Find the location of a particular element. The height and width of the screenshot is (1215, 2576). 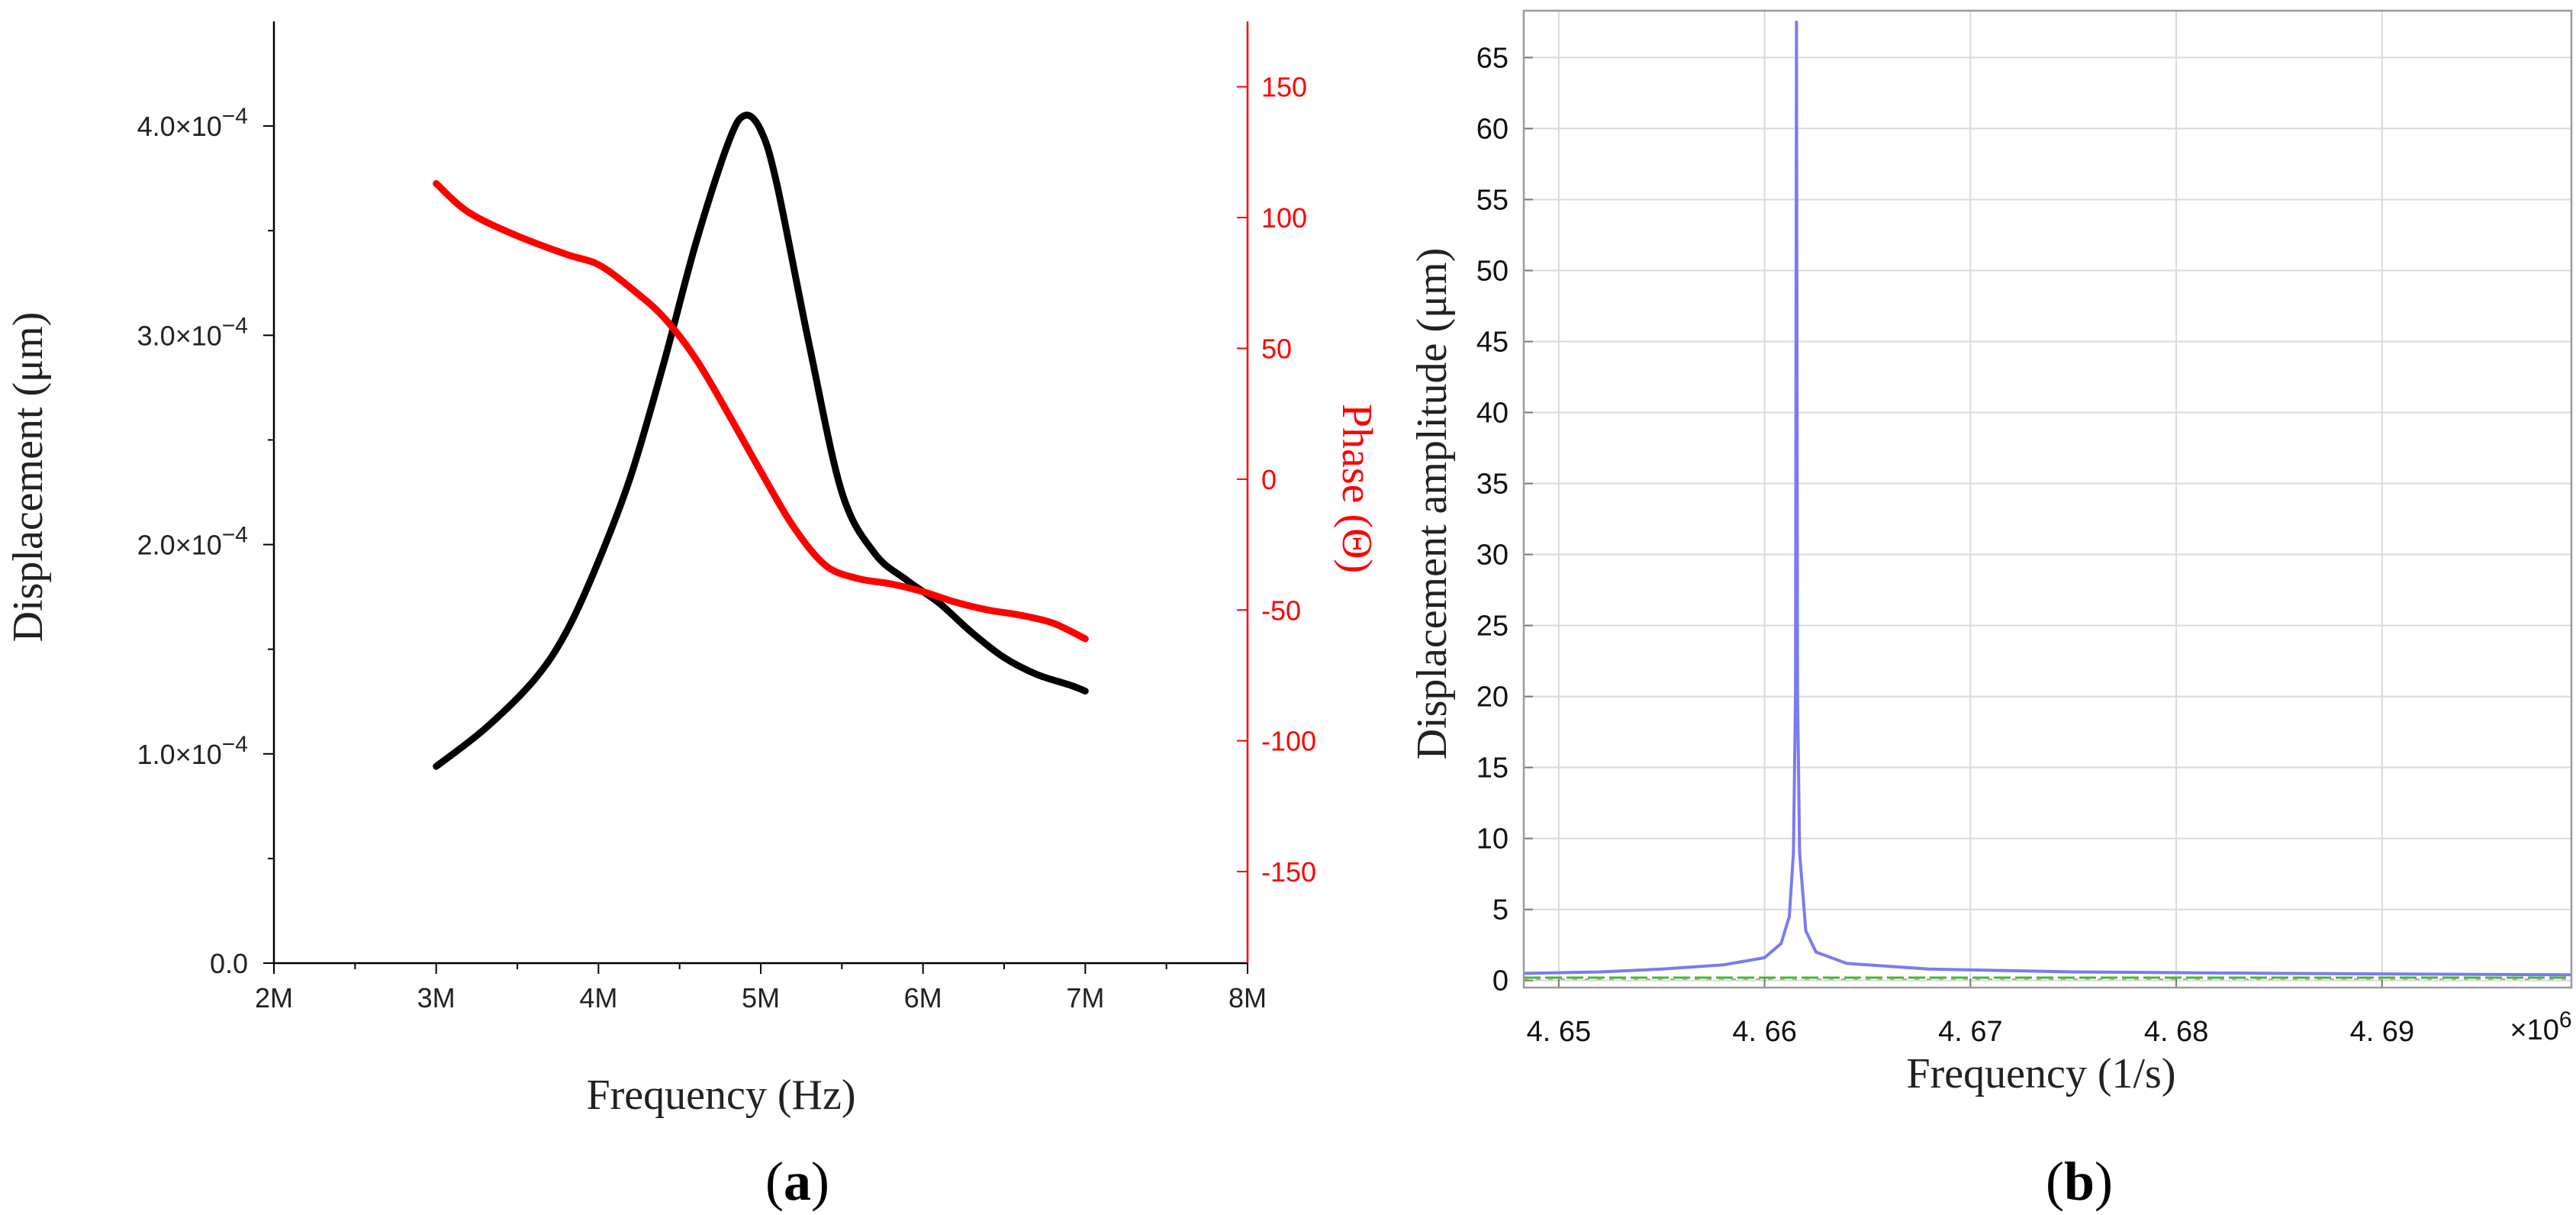

y2-tick-label: -50 is located at coordinates (1281, 610).